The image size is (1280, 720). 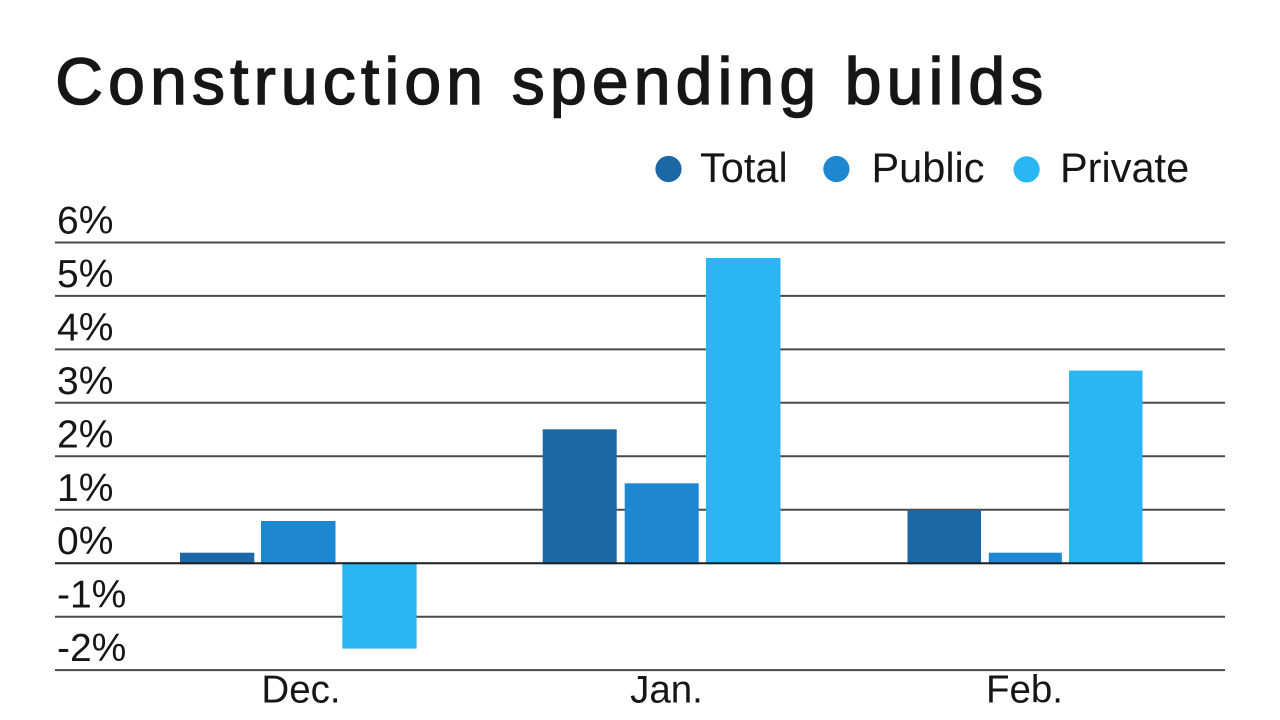 What do you see at coordinates (666, 690) in the screenshot?
I see `svg-text: Jan.` at bounding box center [666, 690].